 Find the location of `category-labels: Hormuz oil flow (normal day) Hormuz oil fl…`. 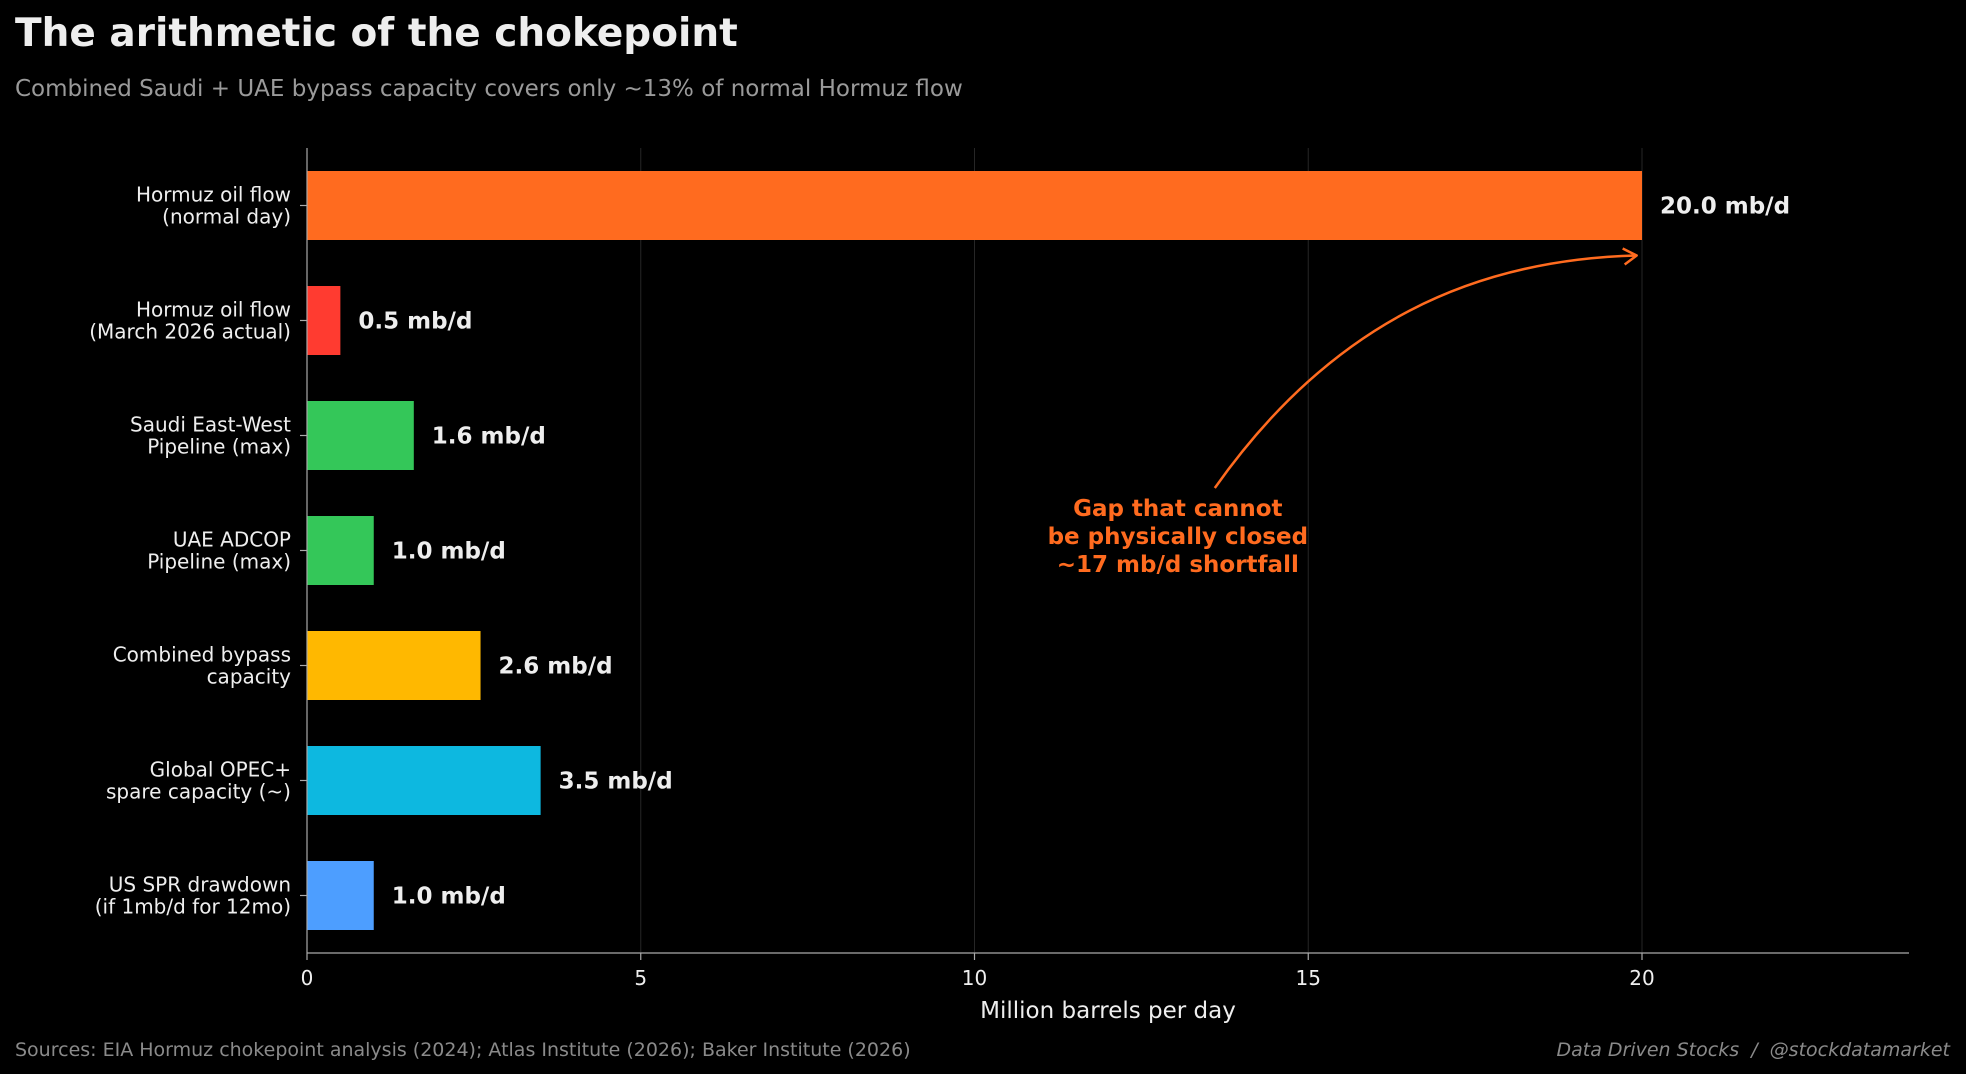

category-labels: Hormuz oil flow (normal day) Hormuz oil fl… is located at coordinates (190, 551).